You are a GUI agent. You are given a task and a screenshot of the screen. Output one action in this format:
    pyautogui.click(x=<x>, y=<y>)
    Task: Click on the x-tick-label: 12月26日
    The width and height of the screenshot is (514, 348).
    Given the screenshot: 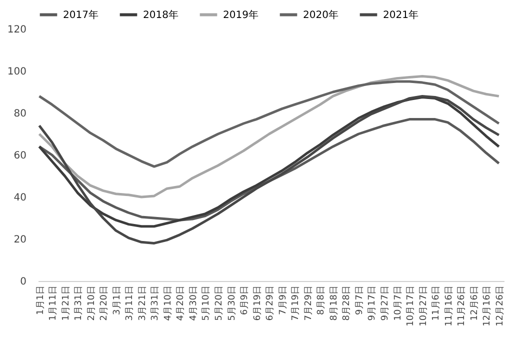 What is the action you would take?
    pyautogui.click(x=500, y=306)
    